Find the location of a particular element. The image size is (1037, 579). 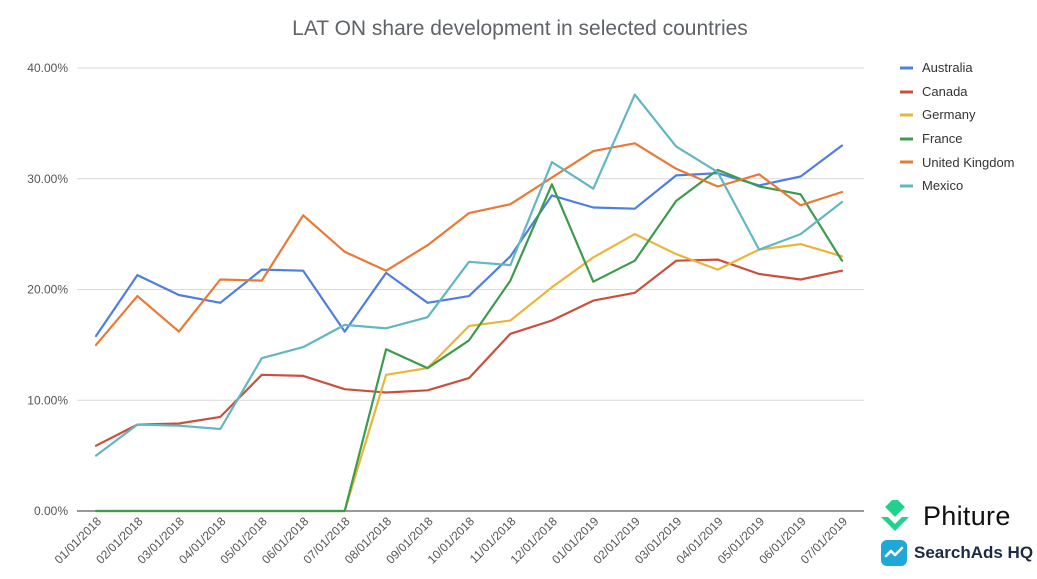

y-tick-label: 0.00% is located at coordinates (51, 511).